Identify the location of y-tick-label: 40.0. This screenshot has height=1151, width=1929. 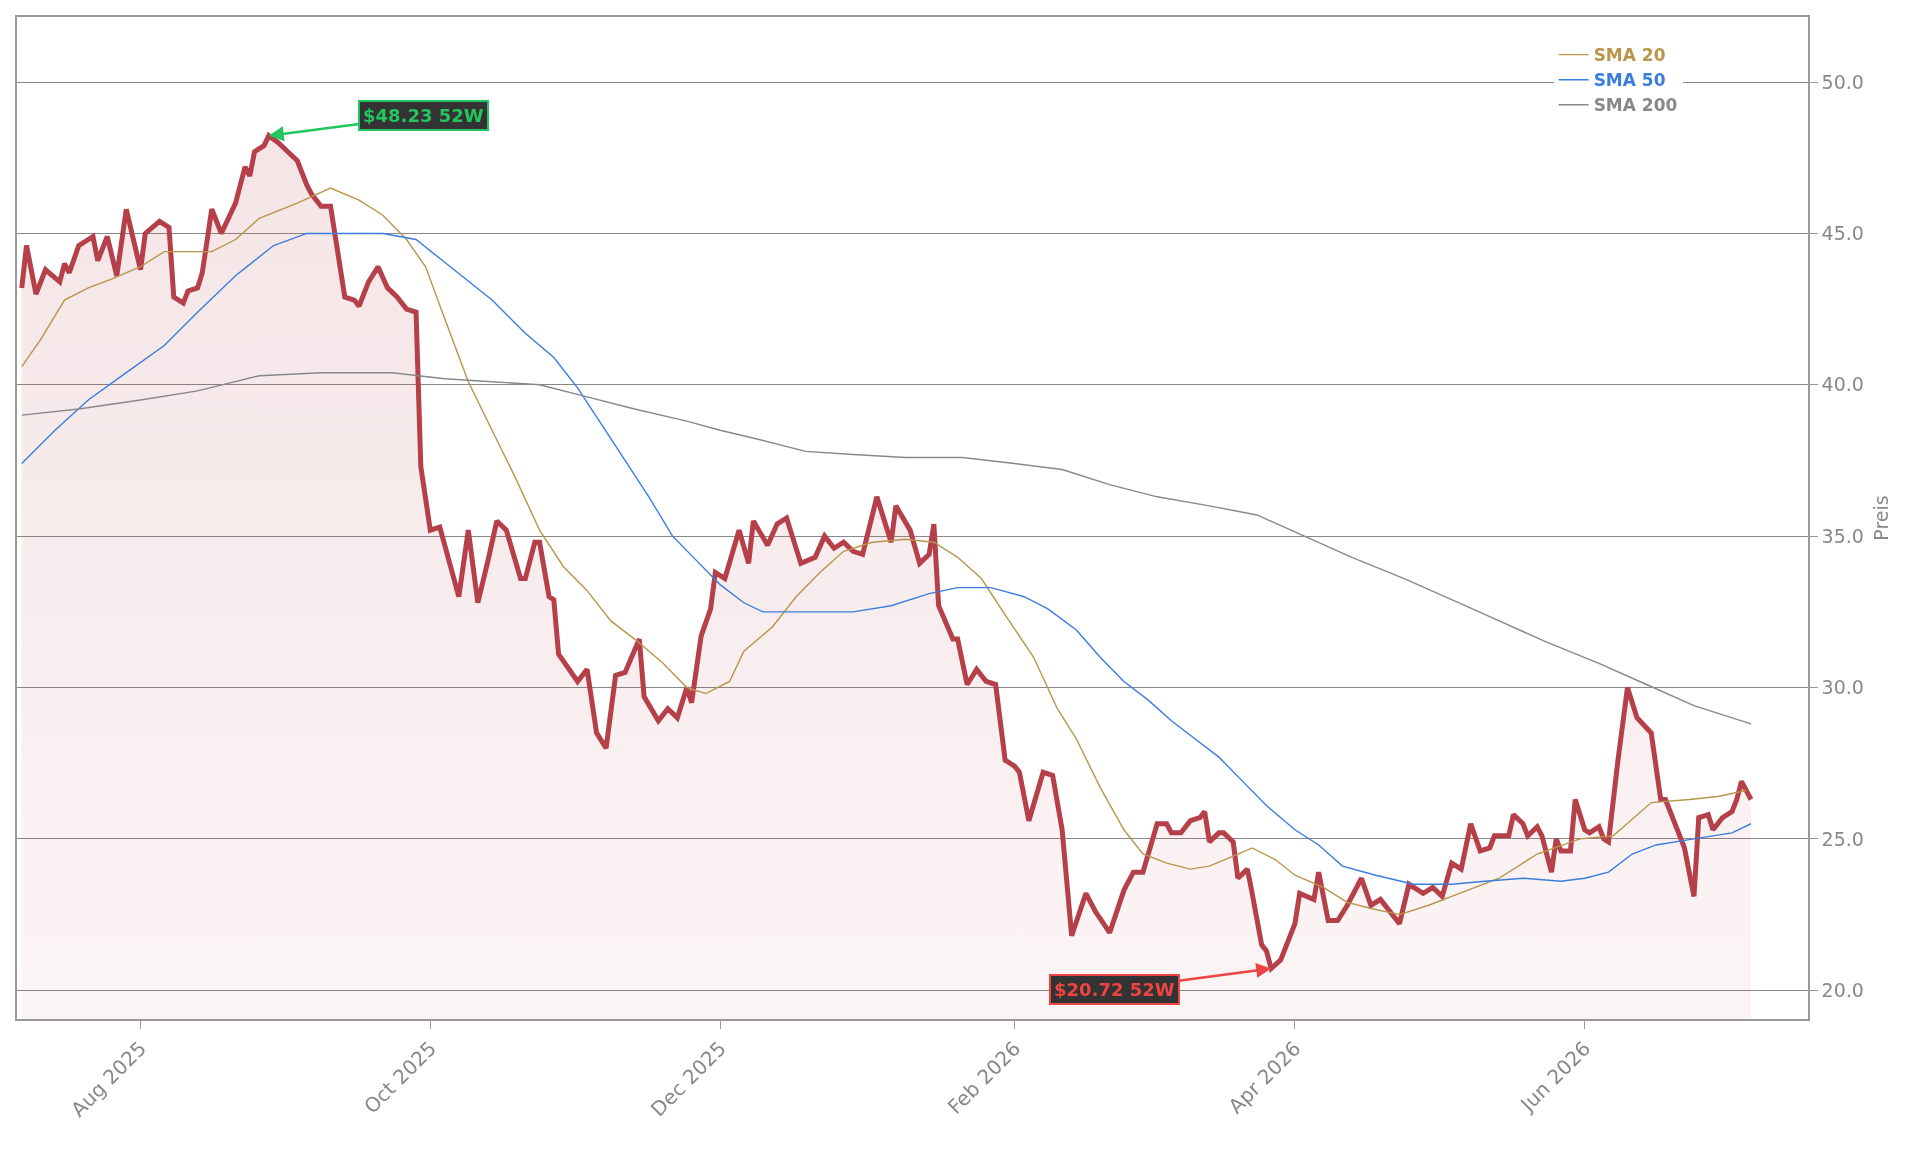
(1842, 384).